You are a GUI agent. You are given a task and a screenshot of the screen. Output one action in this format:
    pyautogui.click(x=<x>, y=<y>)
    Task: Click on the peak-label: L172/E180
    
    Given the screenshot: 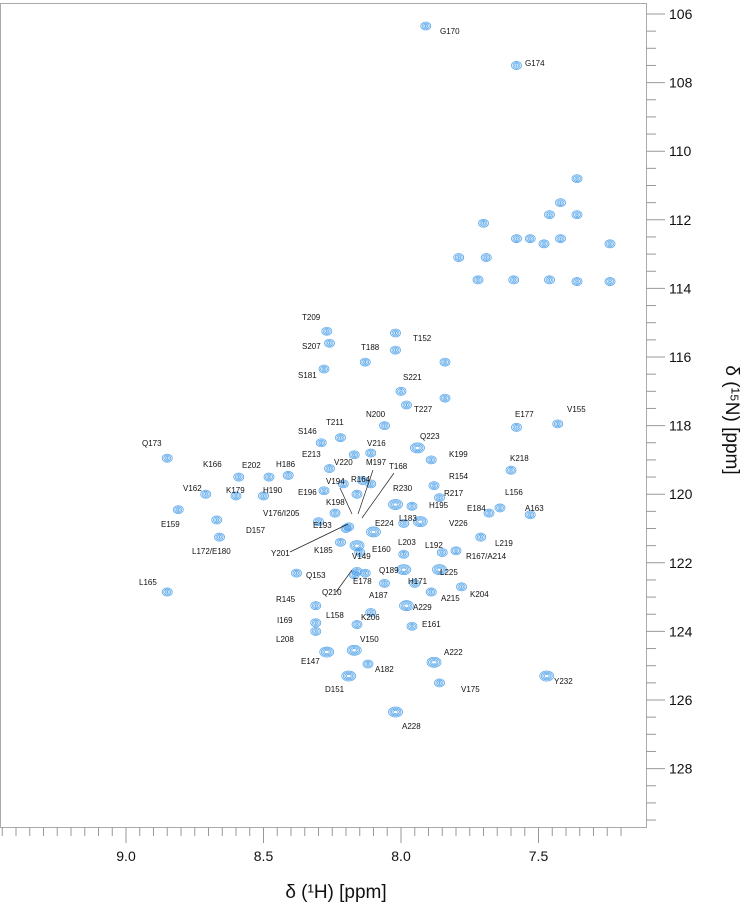 What is the action you would take?
    pyautogui.click(x=211, y=551)
    